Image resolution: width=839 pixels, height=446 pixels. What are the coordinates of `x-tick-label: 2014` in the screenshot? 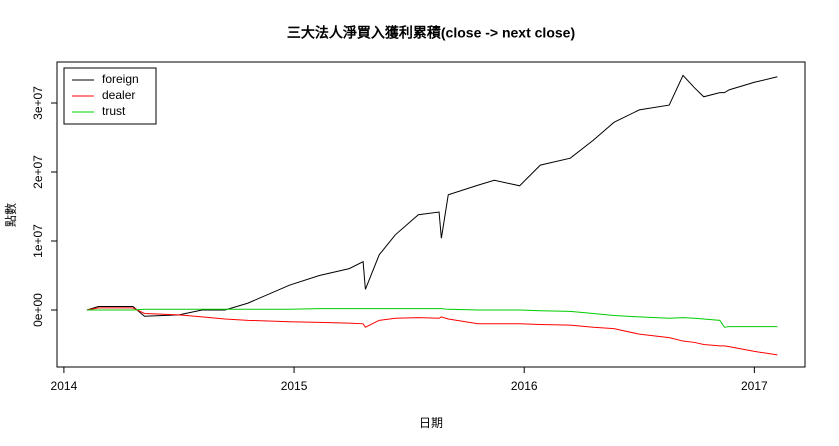 It's located at (64, 386).